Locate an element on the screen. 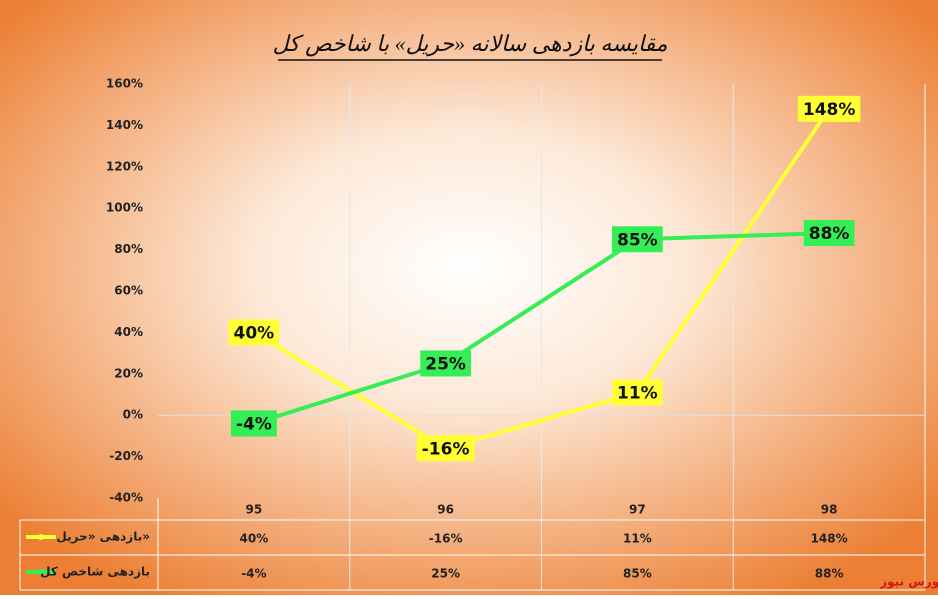  x-tick-label: 96 is located at coordinates (445, 510).